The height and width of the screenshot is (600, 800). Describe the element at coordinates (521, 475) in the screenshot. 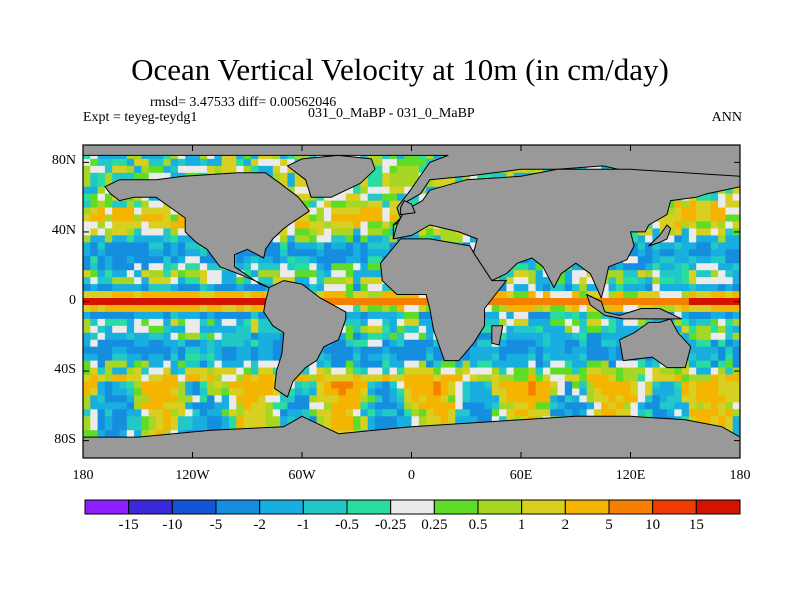

I see `lon-tick-label: 60E` at that location.